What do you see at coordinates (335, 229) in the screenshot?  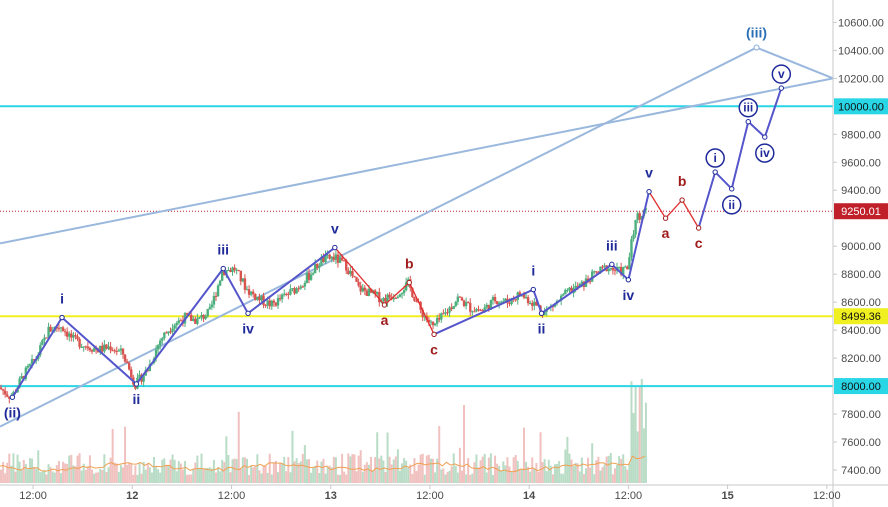 I see `wave-label: v` at bounding box center [335, 229].